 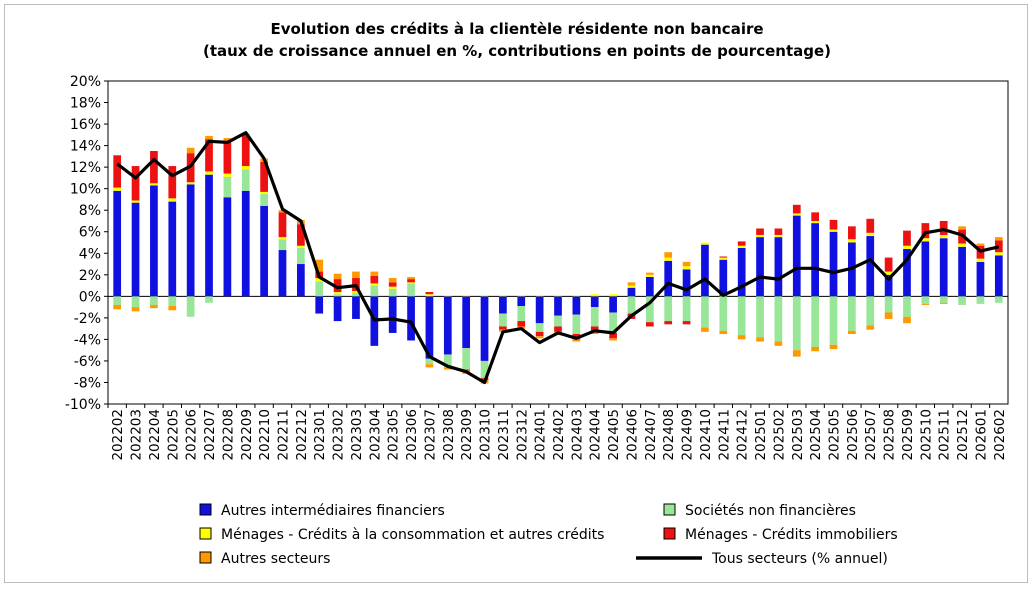 What do you see at coordinates (375, 435) in the screenshot?
I see `x-tick-label: 202304` at bounding box center [375, 435].